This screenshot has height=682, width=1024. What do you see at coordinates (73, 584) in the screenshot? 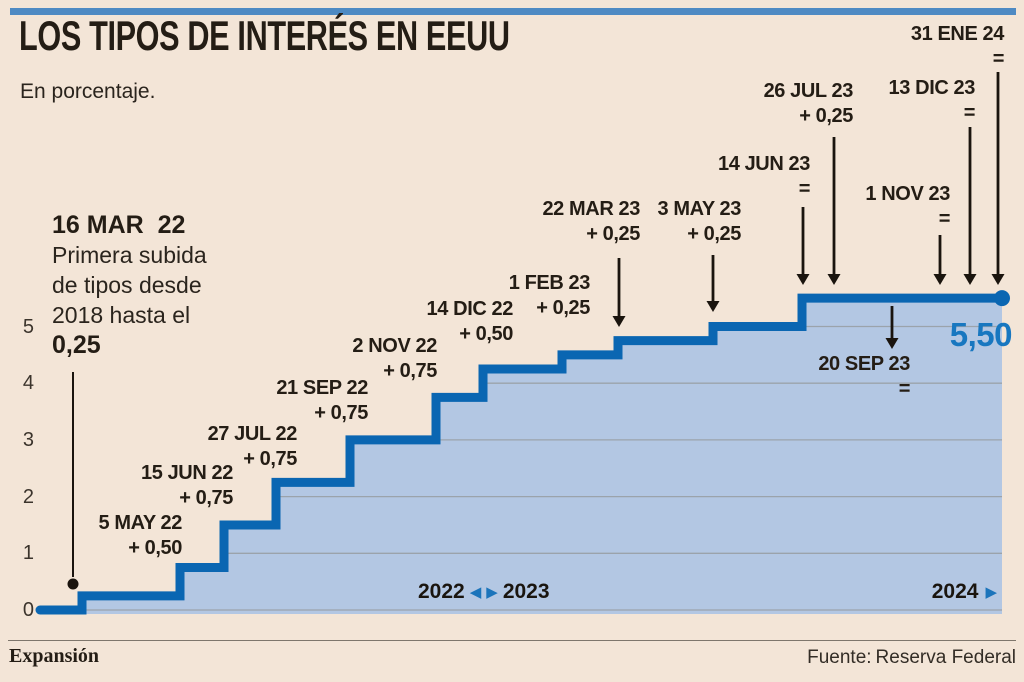
I see `callout-dot` at bounding box center [73, 584].